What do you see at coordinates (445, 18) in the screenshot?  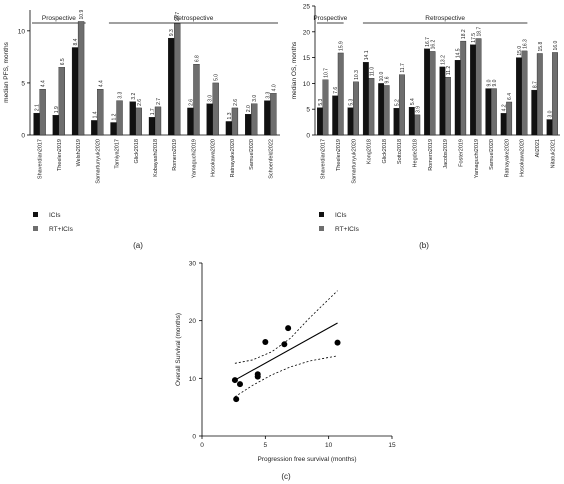 I see `panel-b-group-label: Retrospective` at bounding box center [445, 18].